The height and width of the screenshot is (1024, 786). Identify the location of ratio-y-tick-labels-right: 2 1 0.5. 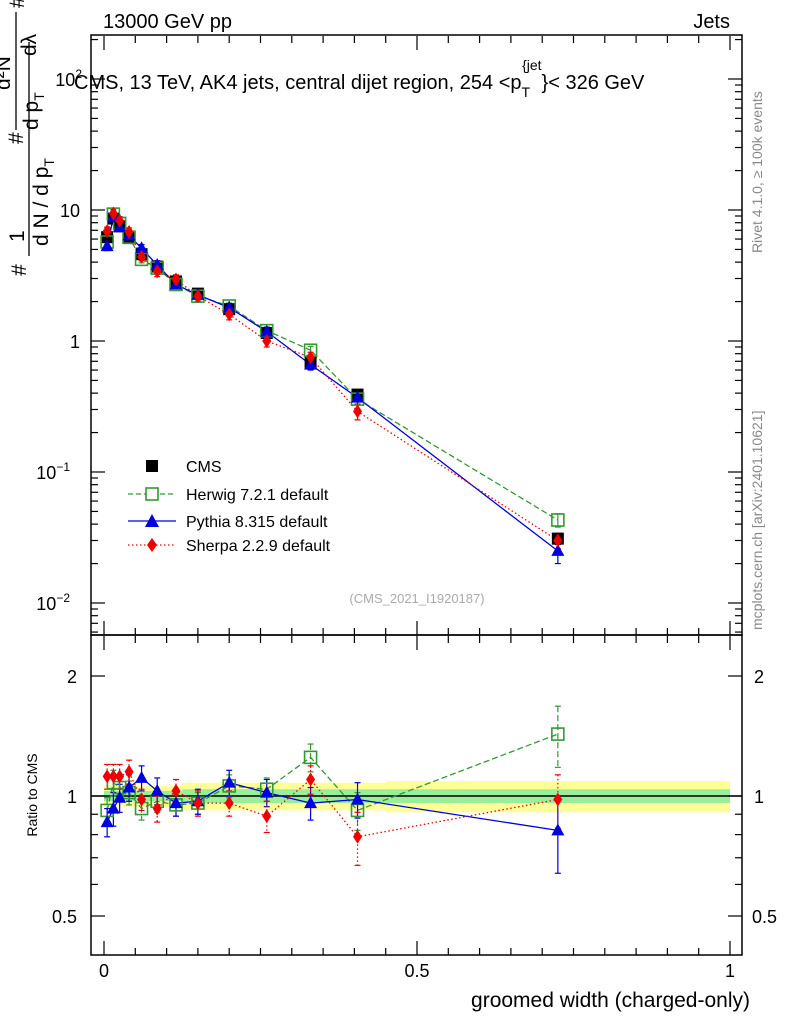
(764, 797).